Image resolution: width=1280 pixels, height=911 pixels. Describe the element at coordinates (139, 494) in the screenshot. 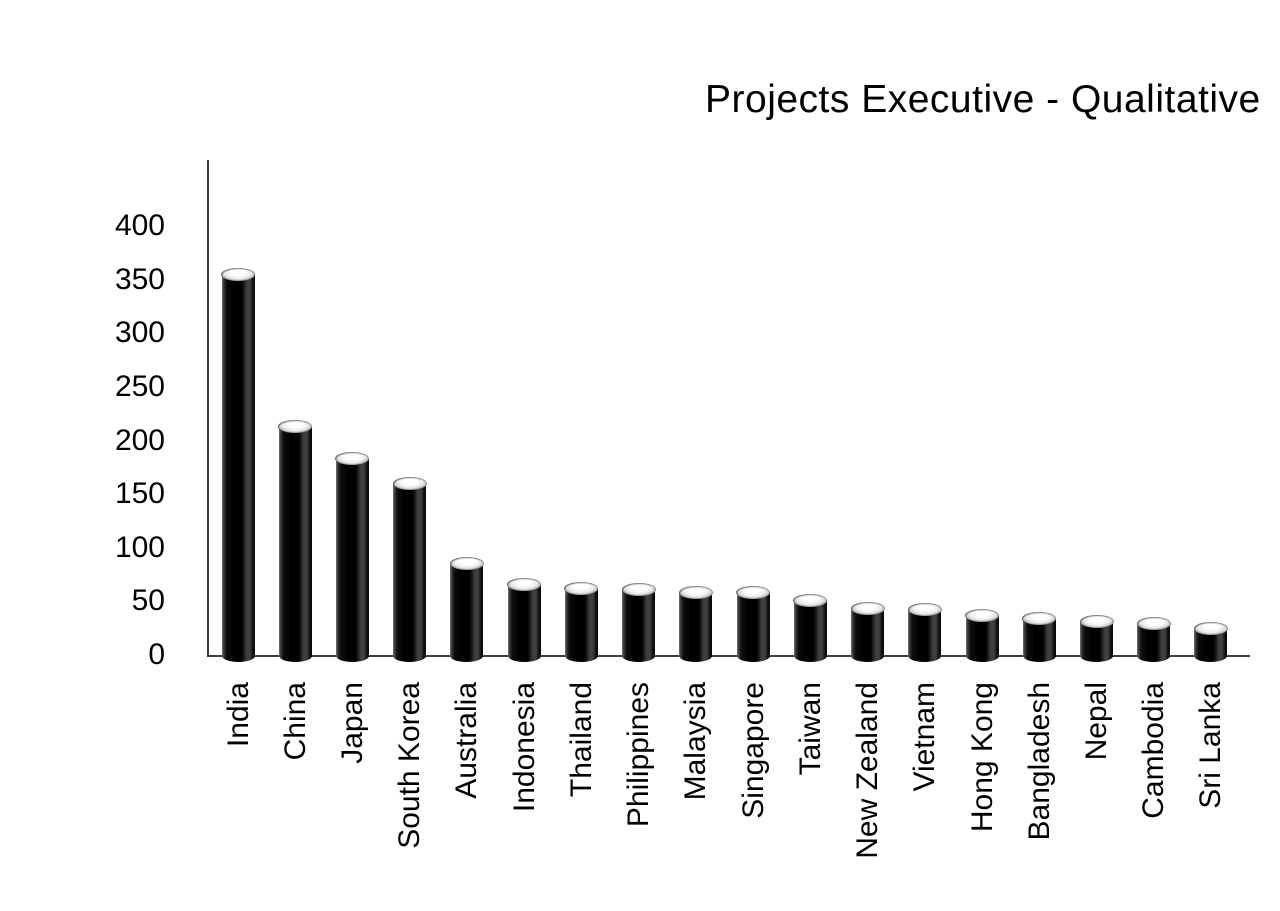

I see `y-axis-label: 150` at that location.